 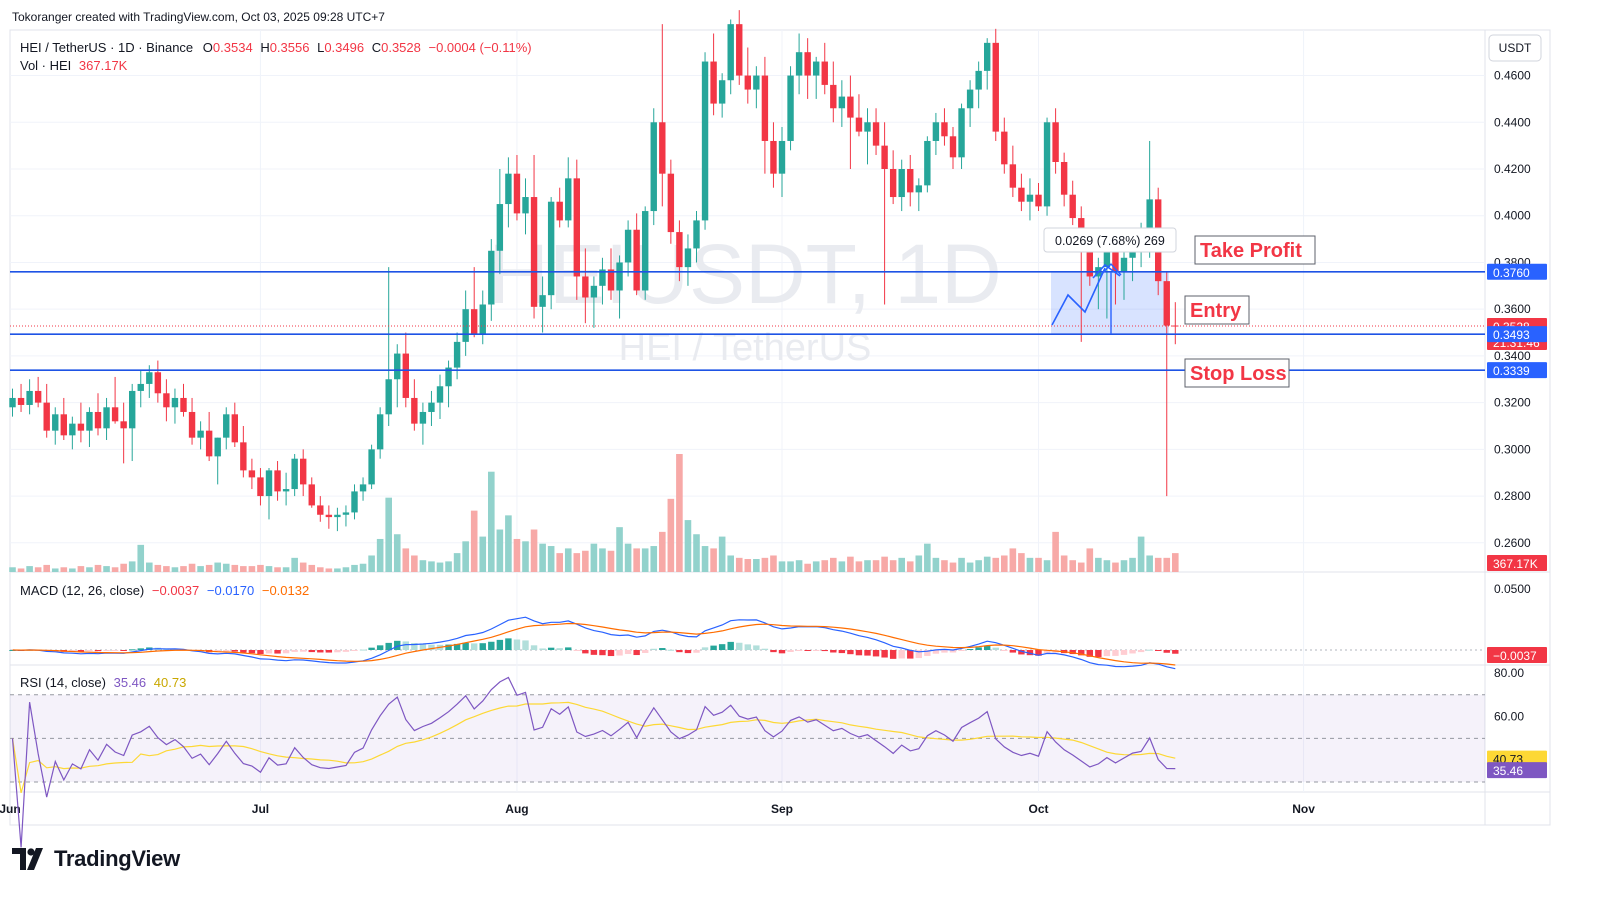 What do you see at coordinates (1038, 809) in the screenshot?
I see `time-tick-label: Oct` at bounding box center [1038, 809].